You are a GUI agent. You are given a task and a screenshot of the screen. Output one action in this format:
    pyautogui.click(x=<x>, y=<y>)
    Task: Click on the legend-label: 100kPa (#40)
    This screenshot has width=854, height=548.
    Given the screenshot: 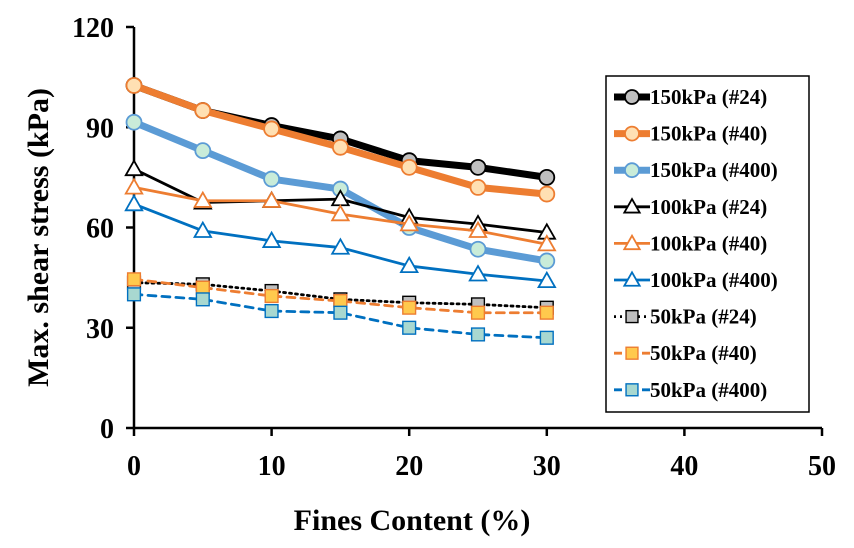 What is the action you would take?
    pyautogui.click(x=708, y=243)
    